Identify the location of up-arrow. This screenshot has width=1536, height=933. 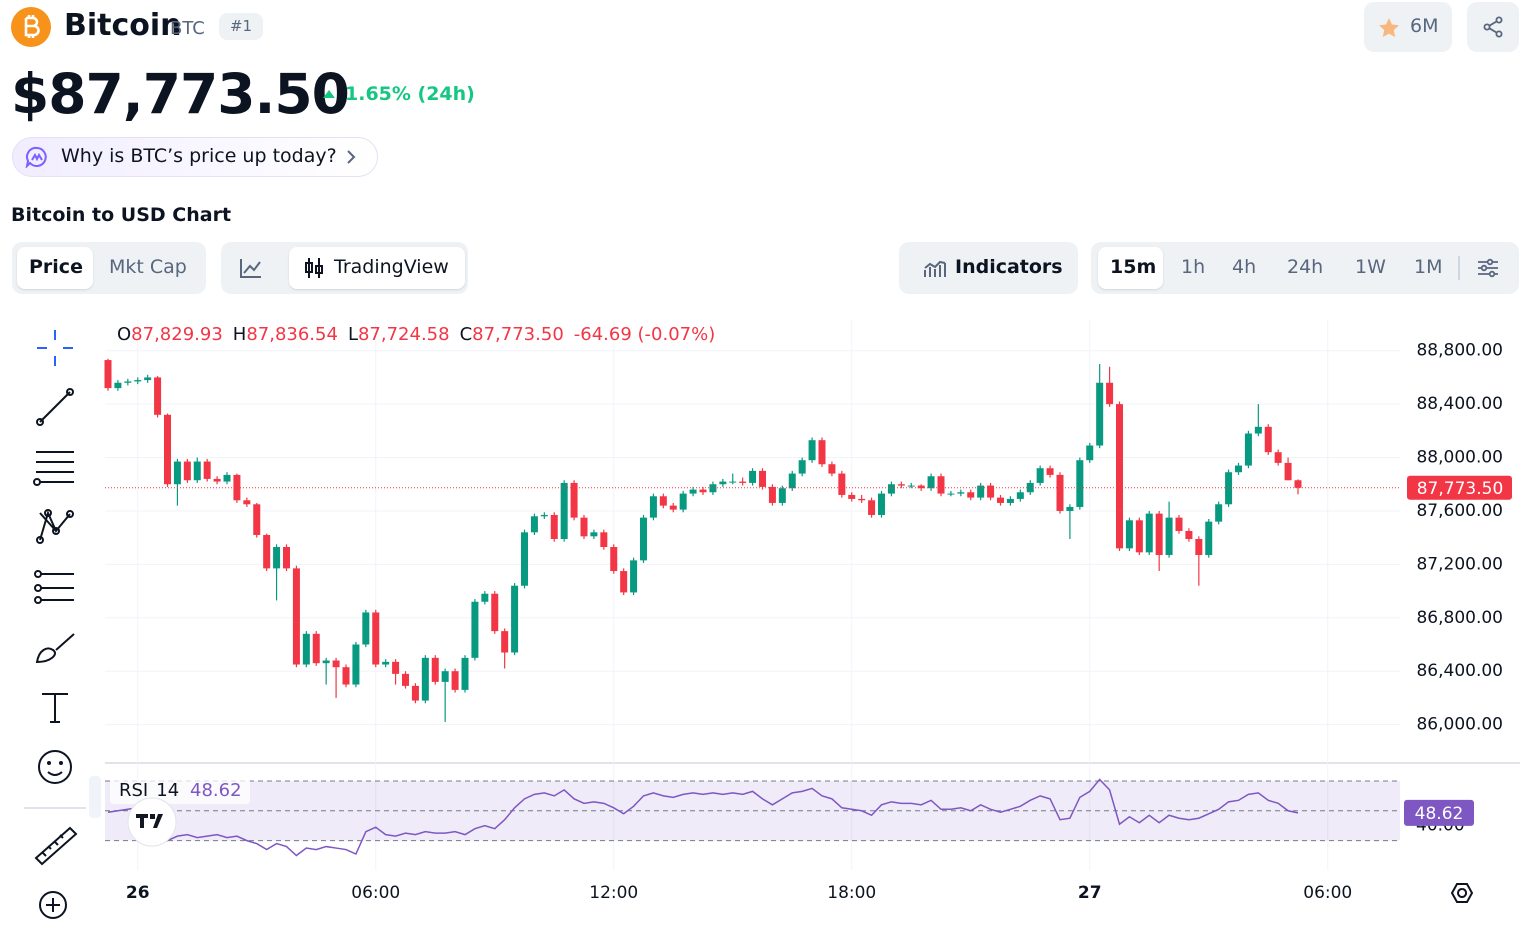
(329, 94).